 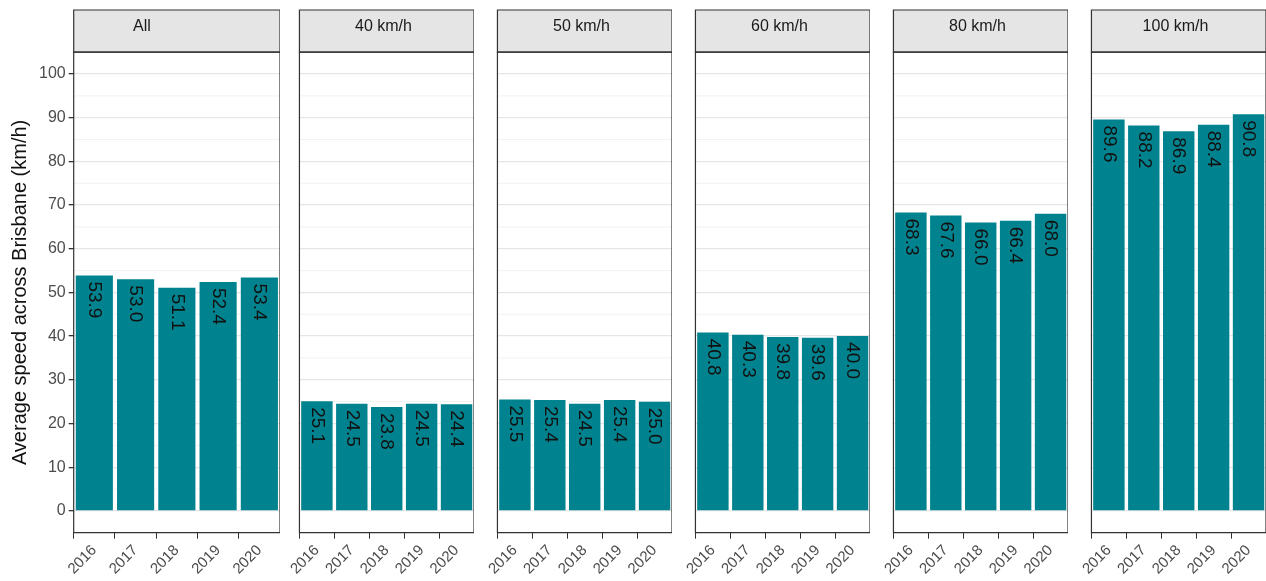 I want to click on data-label: 39.6, so click(x=819, y=362).